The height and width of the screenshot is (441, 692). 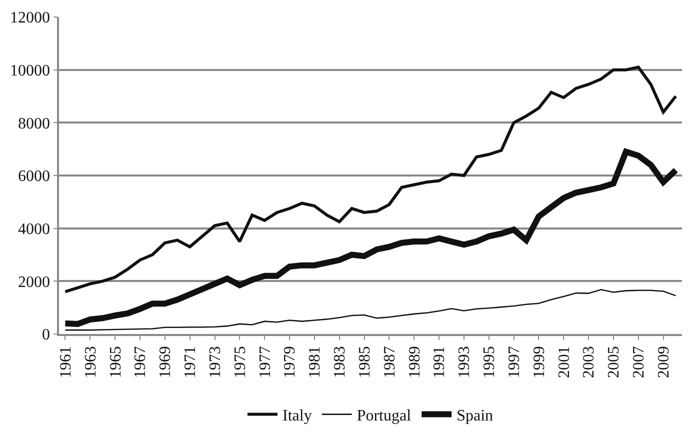 What do you see at coordinates (165, 362) in the screenshot?
I see `x-tick-label: 1969` at bounding box center [165, 362].